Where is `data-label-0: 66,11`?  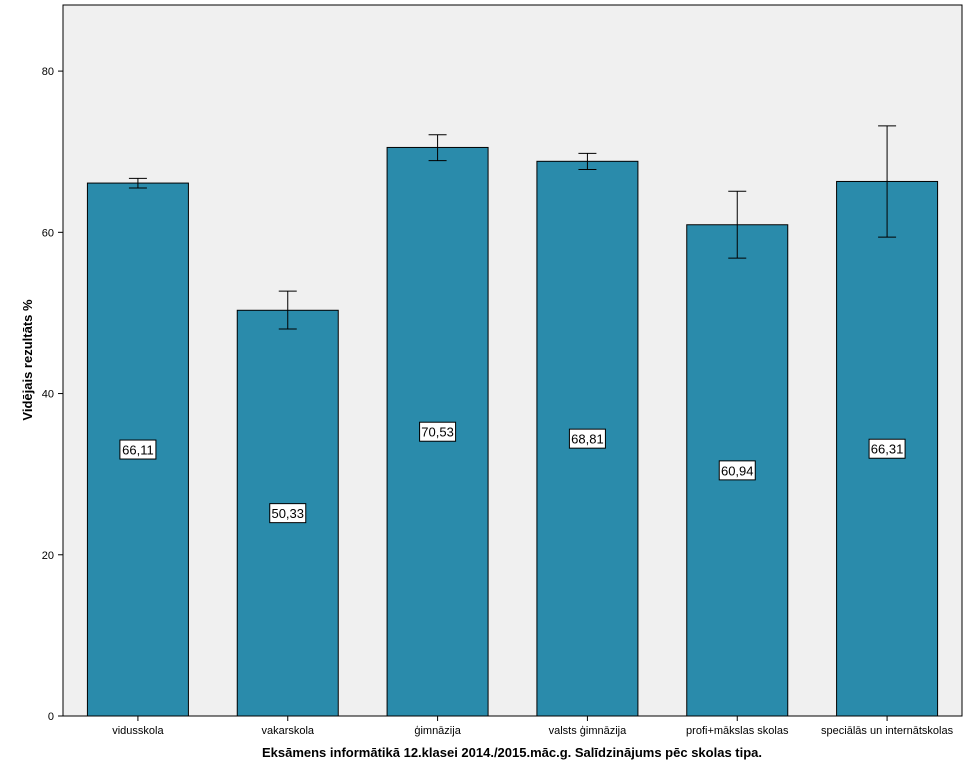
data-label-0: 66,11 is located at coordinates (138, 450).